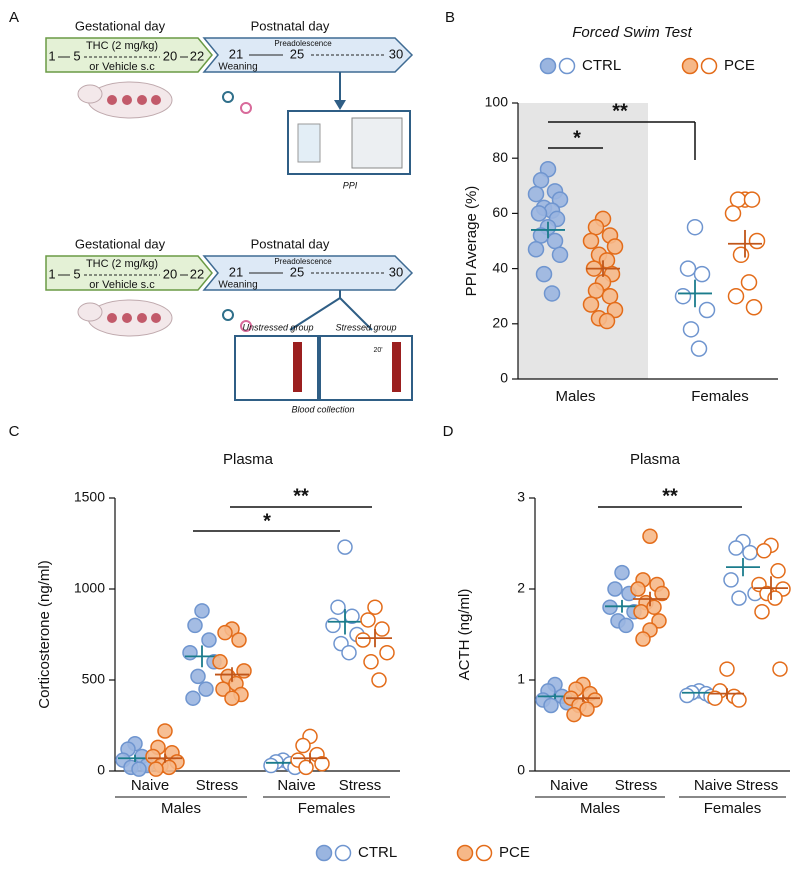 Image resolution: width=800 pixels, height=871 pixels. What do you see at coordinates (90, 312) in the screenshot?
I see `rat-head` at bounding box center [90, 312].